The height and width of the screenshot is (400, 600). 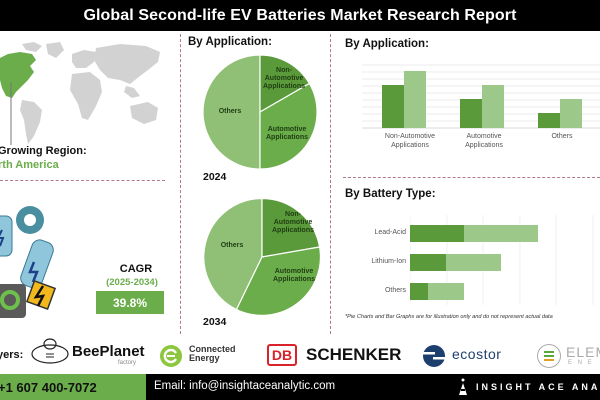 What do you see at coordinates (82, 180) in the screenshot?
I see `divider-map` at bounding box center [82, 180].